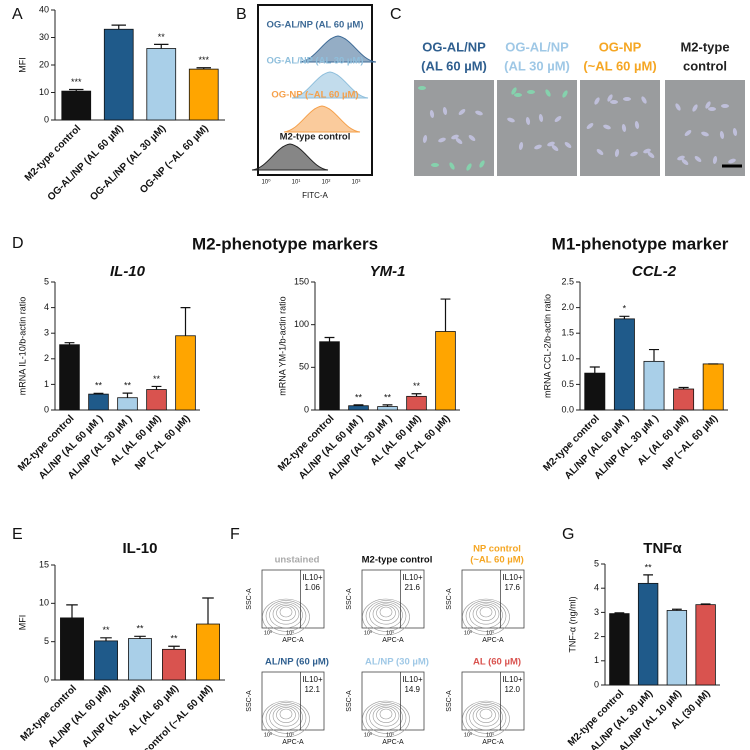 This screenshot has width=750, height=750. Describe the element at coordinates (388, 271) in the screenshot. I see `chart-title: YM-1` at that location.